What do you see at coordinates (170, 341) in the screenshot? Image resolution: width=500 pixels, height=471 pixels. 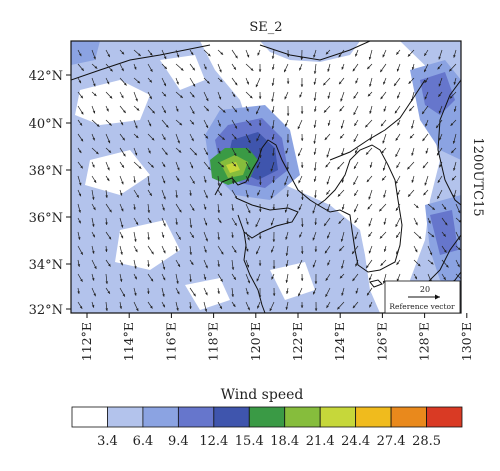 I see `lon-label: 116°E` at bounding box center [170, 341].